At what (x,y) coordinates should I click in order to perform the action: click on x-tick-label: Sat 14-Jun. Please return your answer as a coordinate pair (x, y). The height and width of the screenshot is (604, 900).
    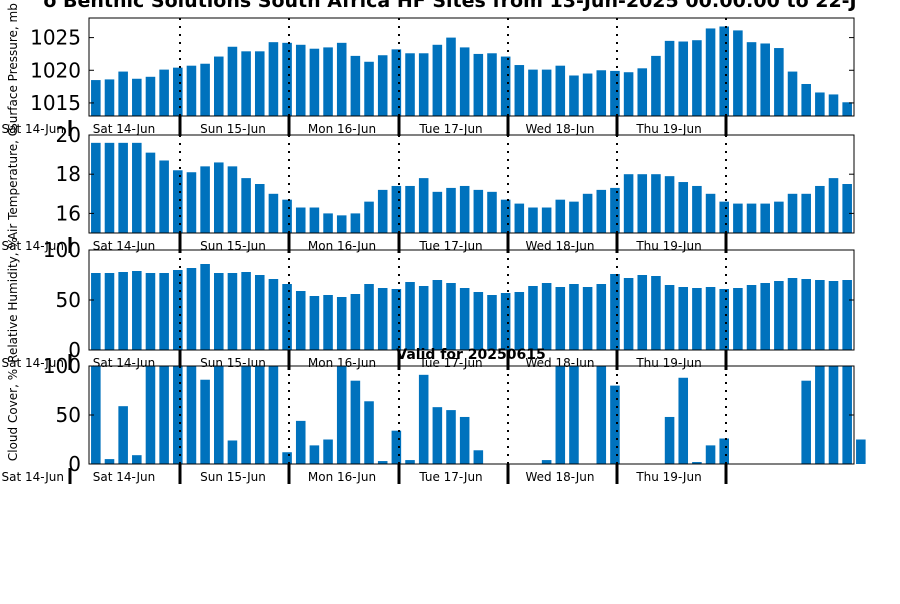
    Looking at the image, I should click on (124, 246).